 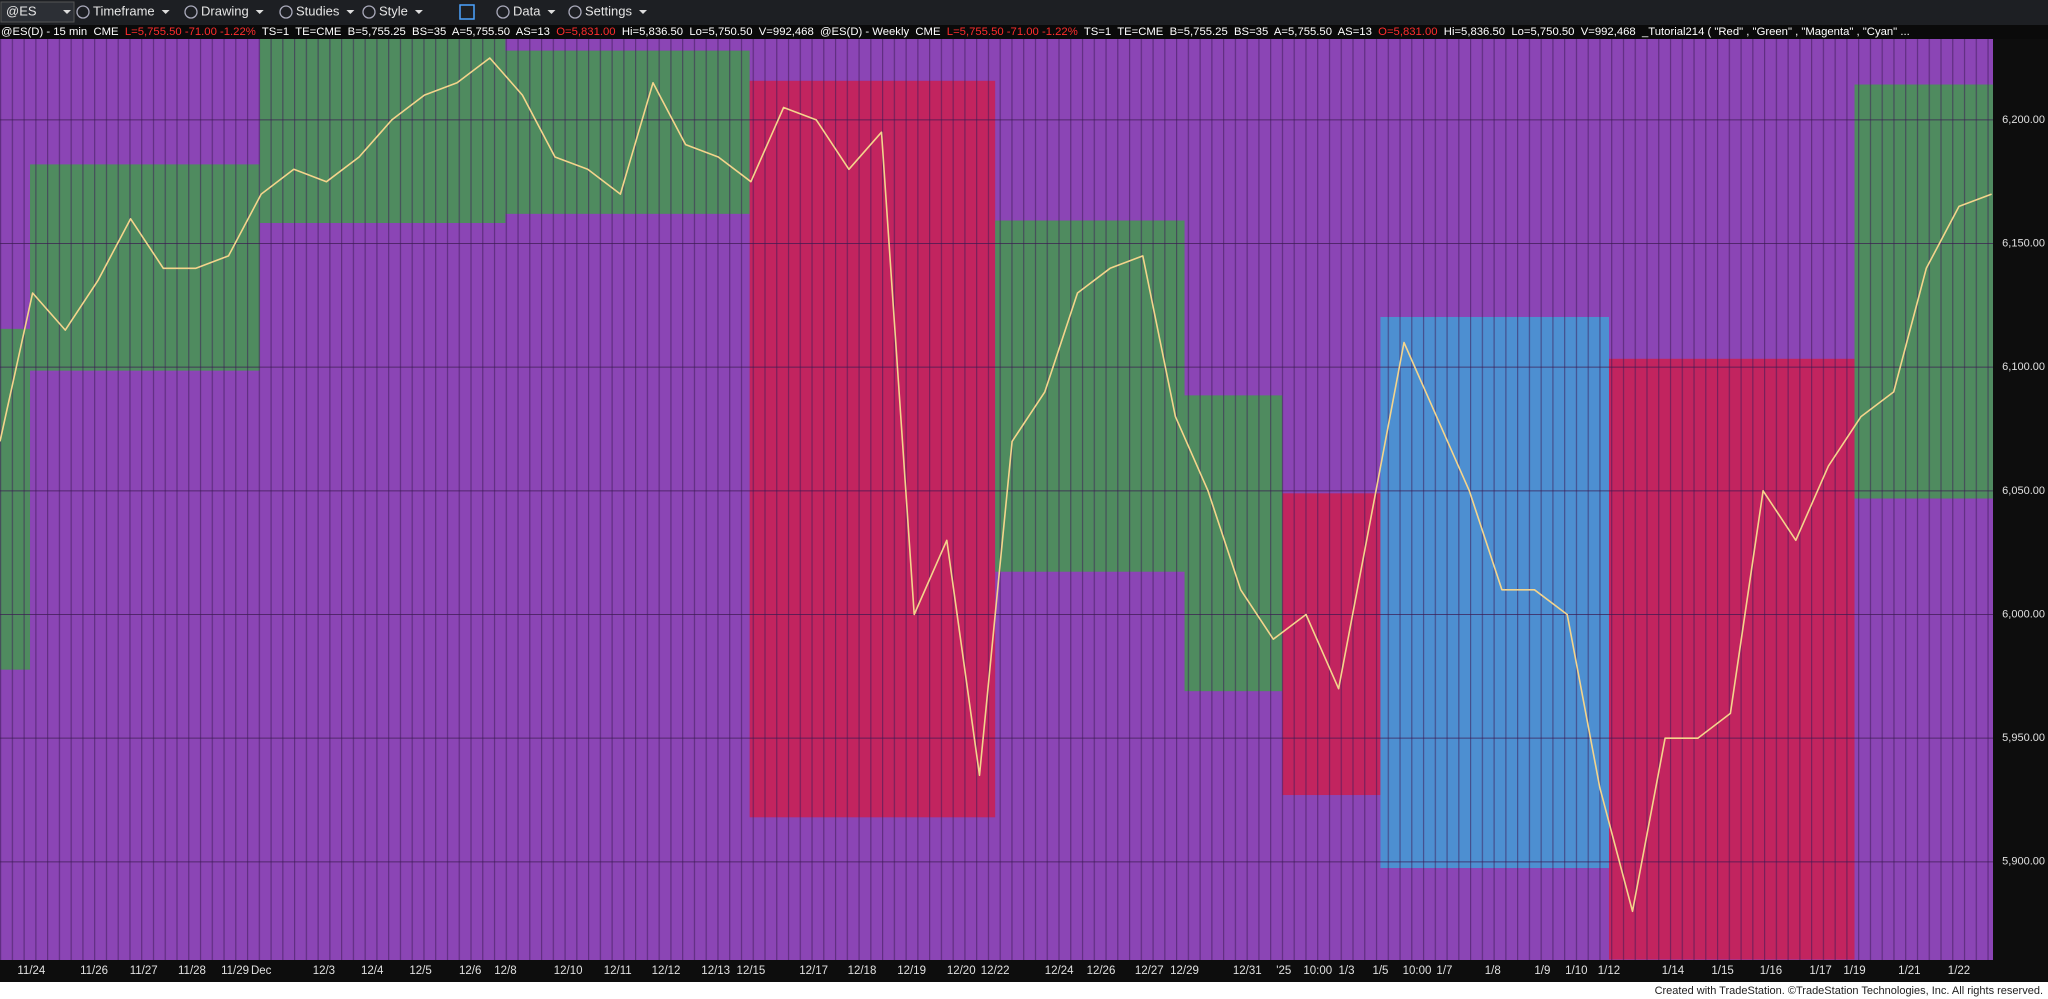 What do you see at coordinates (1909, 971) in the screenshot?
I see `x-tick-label: 1/21` at bounding box center [1909, 971].